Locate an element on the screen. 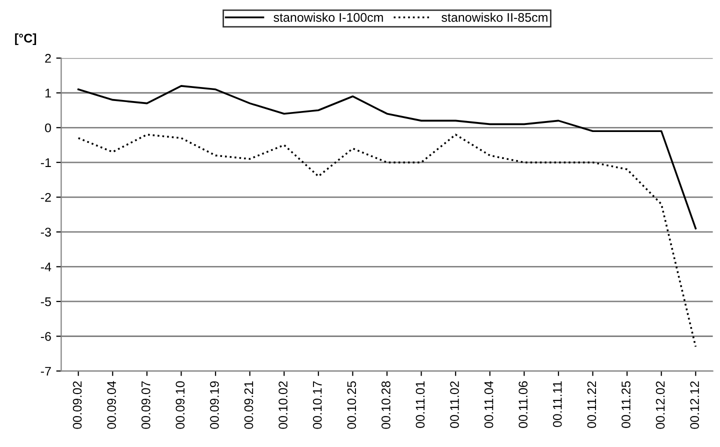 The width and height of the screenshot is (720, 447). legend-label: stanowisko II-85cm is located at coordinates (495, 17).